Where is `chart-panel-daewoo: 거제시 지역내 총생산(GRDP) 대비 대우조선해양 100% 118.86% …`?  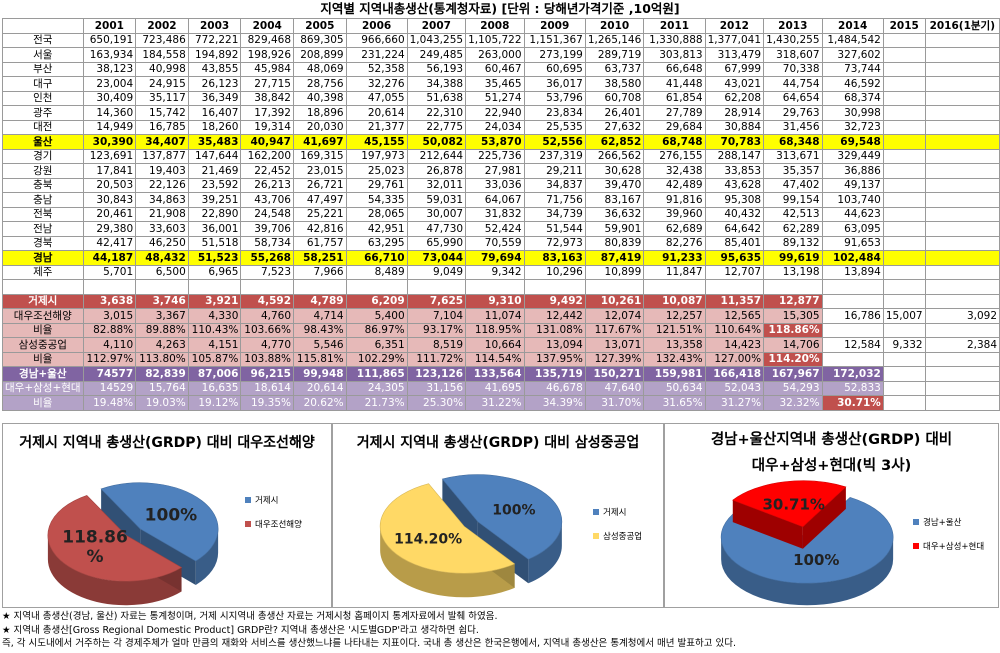
chart-panel-daewoo: 거제시 지역내 총생산(GRDP) 대비 대우조선해양 100% 118.86% … is located at coordinates (167, 515).